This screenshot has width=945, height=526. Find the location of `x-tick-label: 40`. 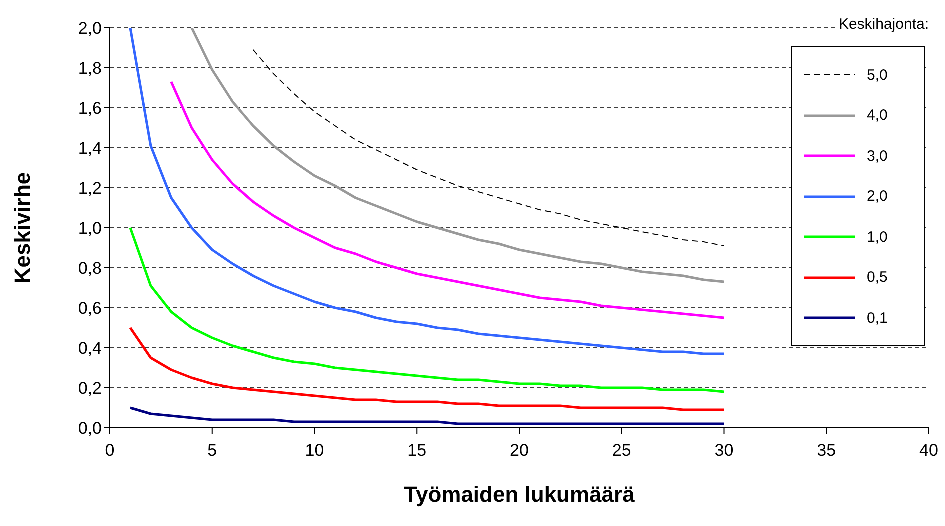

x-tick-label: 40 is located at coordinates (929, 450).